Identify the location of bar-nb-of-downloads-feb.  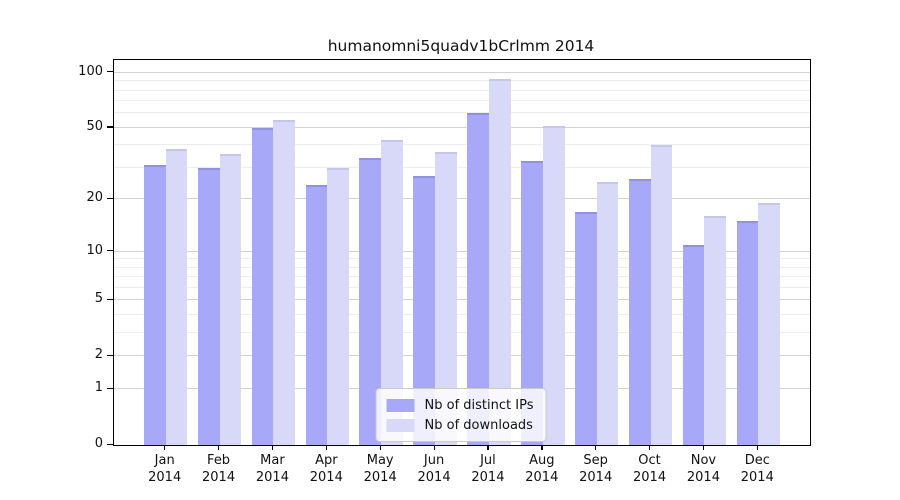
(230, 299).